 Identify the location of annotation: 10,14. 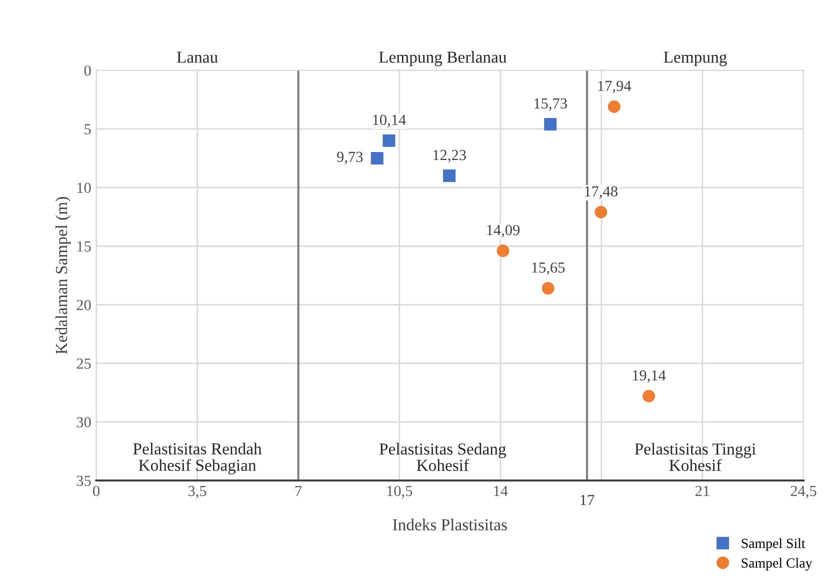
(389, 121).